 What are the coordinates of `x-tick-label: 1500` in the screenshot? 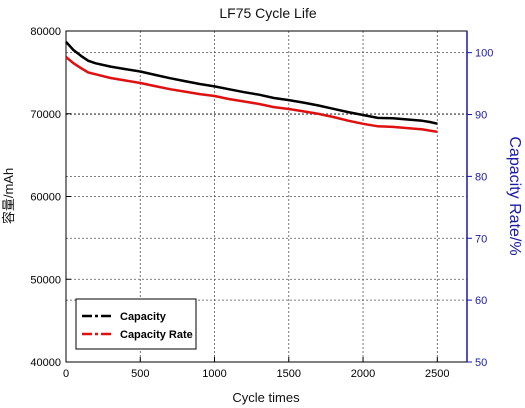 It's located at (289, 374).